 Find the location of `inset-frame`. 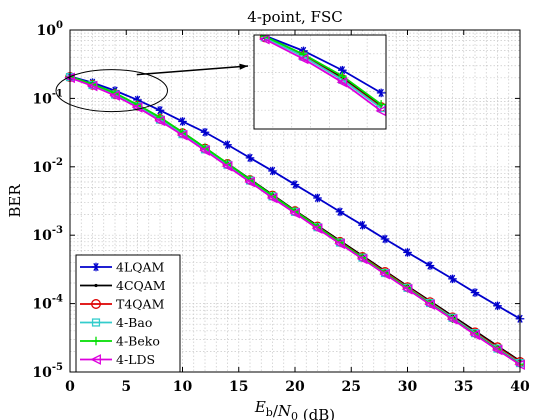

inset-frame is located at coordinates (320, 82).